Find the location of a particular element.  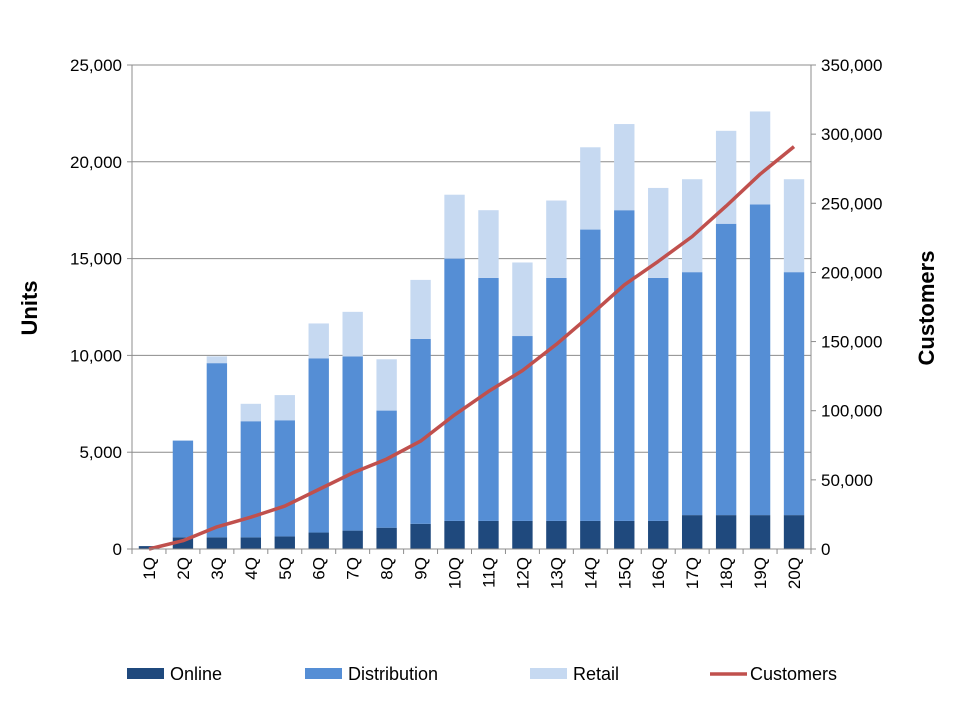

right-tick-label: 0 is located at coordinates (825, 549).